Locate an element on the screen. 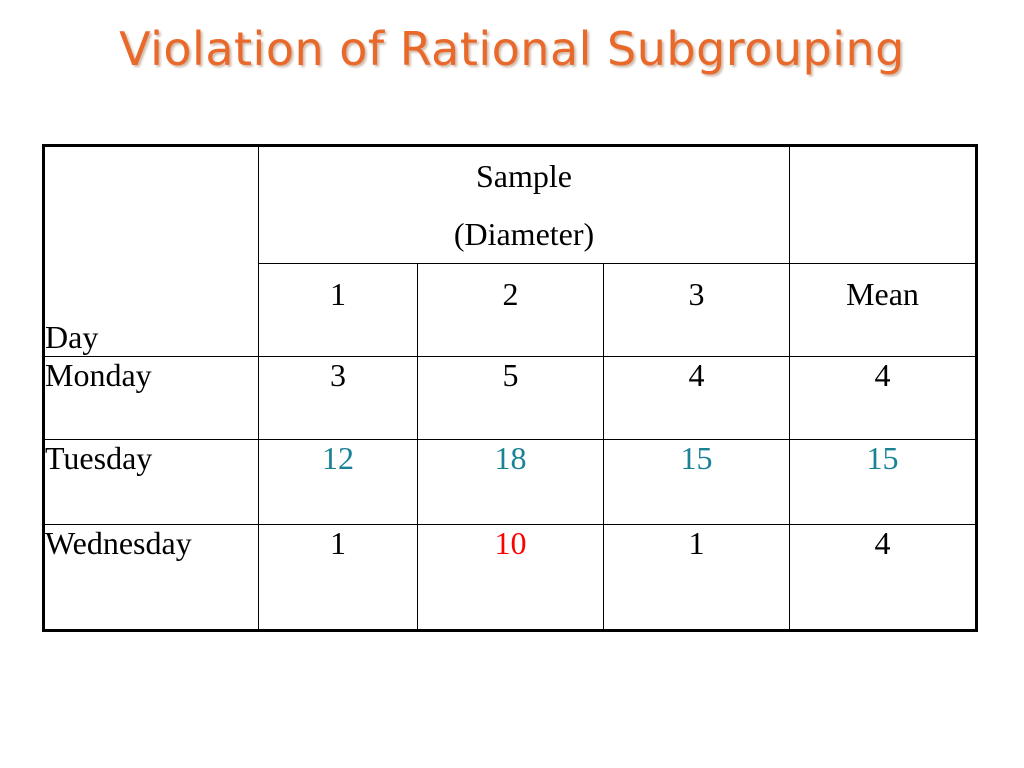 The width and height of the screenshot is (1024, 768). sample-header-line2: (Diameter) is located at coordinates (524, 234).